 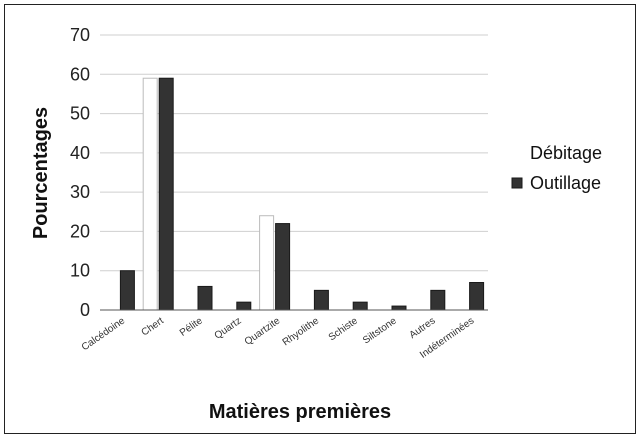 I want to click on y-tick-label: 30, so click(x=80, y=192).